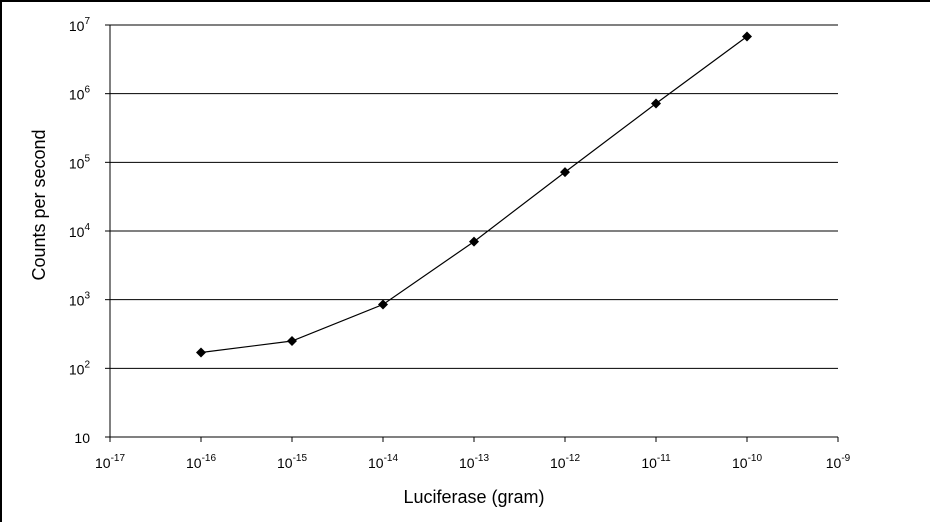 This screenshot has width=930, height=527. I want to click on y-tick-label: 10, so click(82, 438).